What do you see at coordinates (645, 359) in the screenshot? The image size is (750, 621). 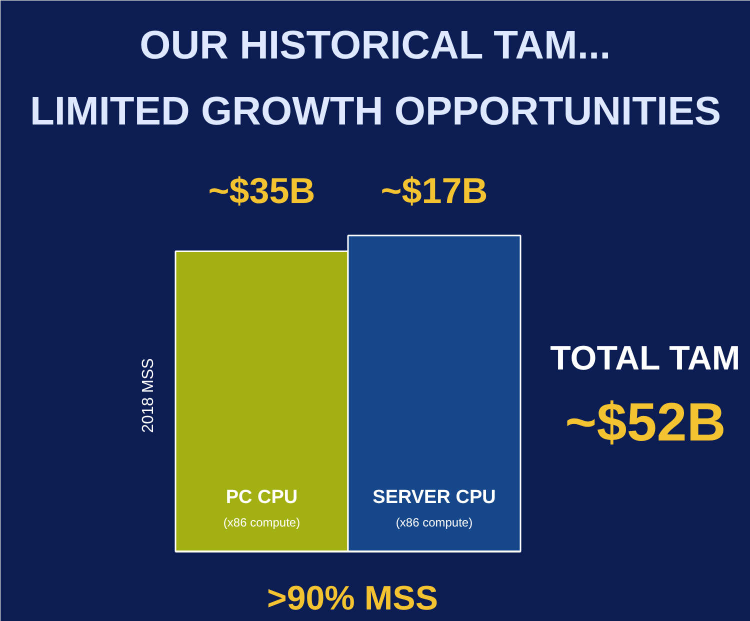 I see `text: TOTAL TAM` at bounding box center [645, 359].